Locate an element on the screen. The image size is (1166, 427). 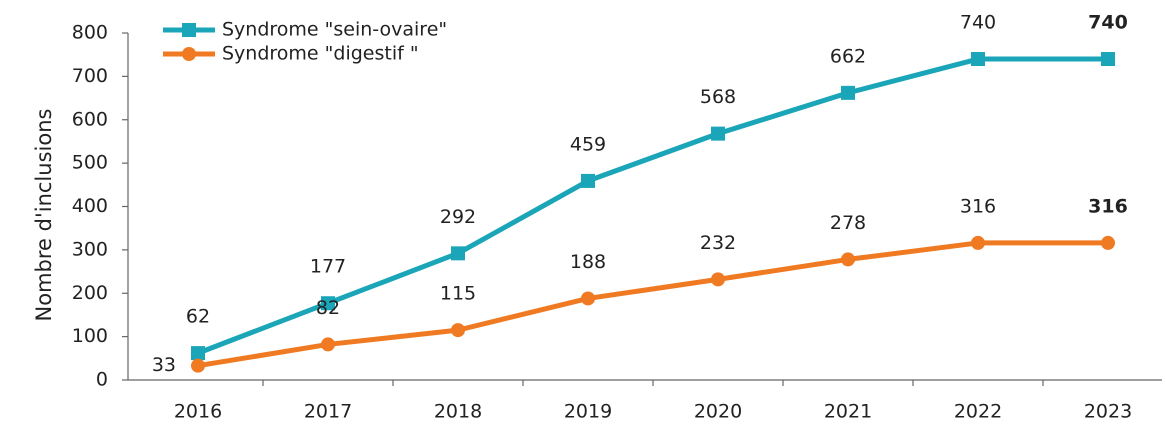
y-tick-label: 500 is located at coordinates (90, 163).